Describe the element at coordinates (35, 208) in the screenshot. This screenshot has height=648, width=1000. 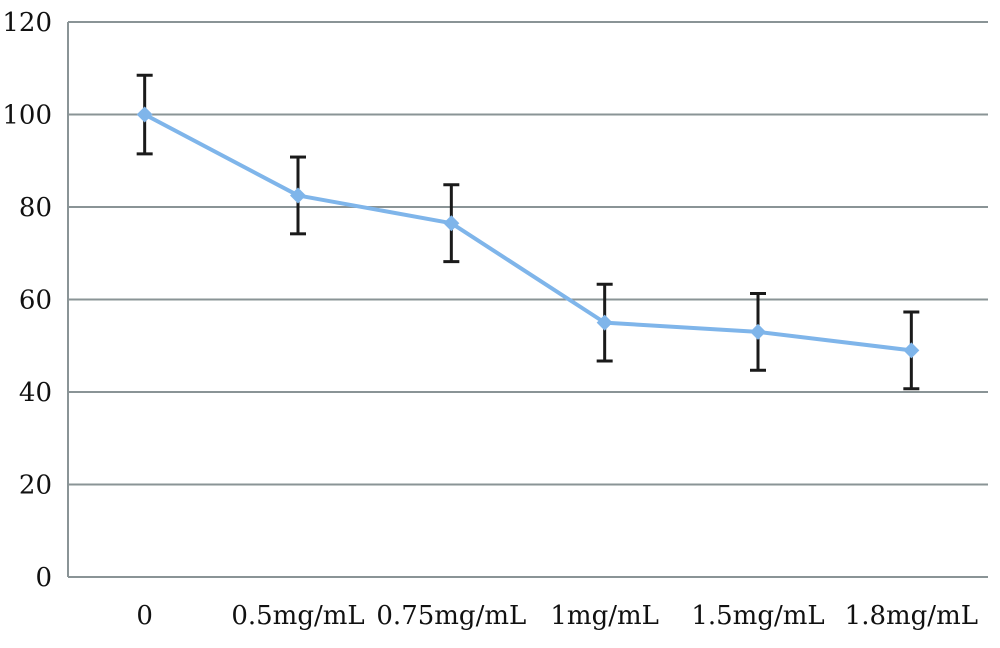
I see `y-tick-label: 80` at that location.